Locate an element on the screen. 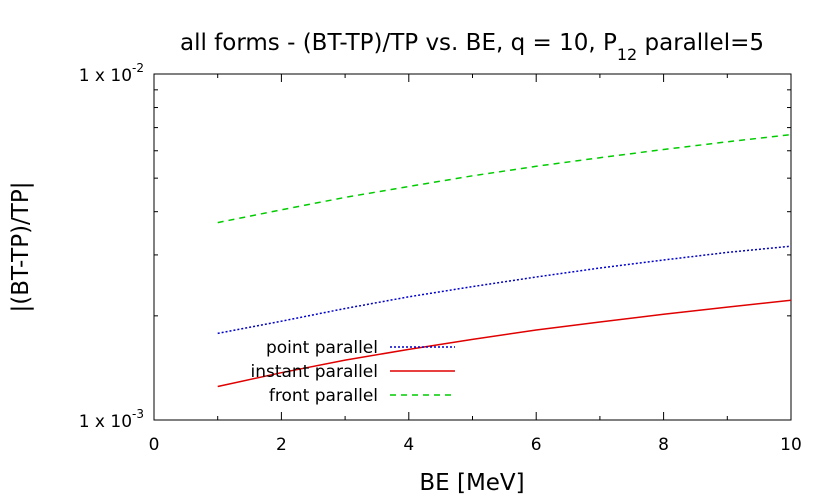  x-tick-labels: 0 2 4 6 8 10 is located at coordinates (475, 445).